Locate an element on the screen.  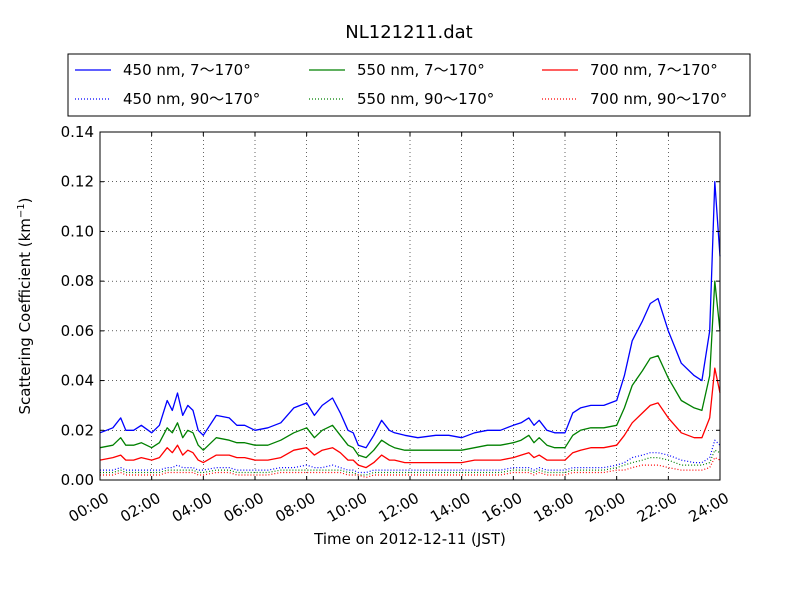
legend-box is located at coordinates (409, 85).